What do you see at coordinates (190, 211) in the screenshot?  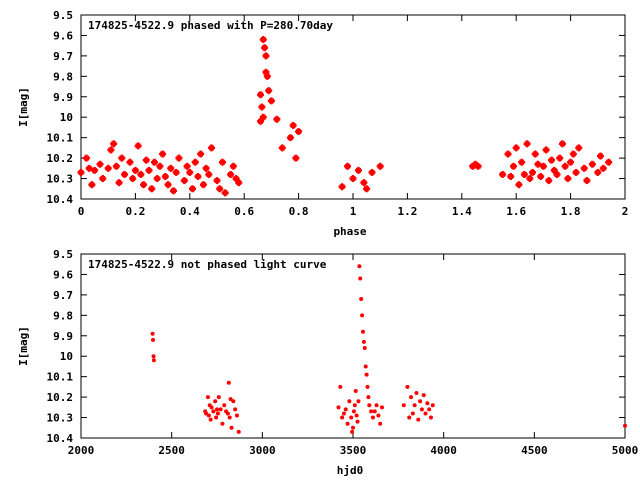 I see `x-tick-label: 0.4` at bounding box center [190, 211].